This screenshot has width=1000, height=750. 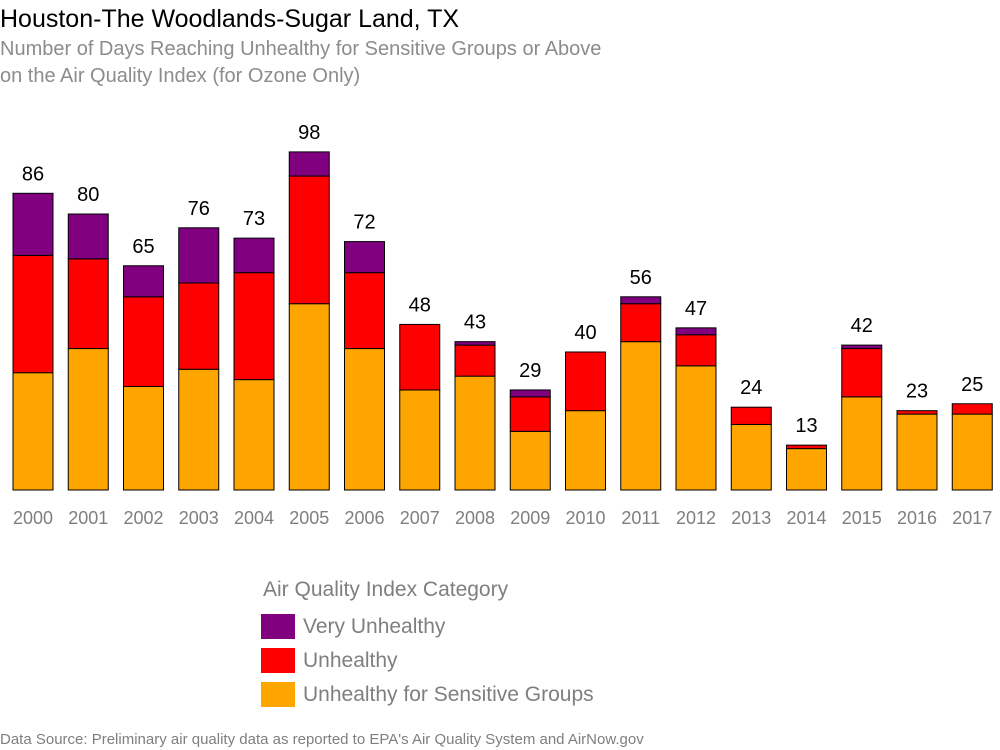 I want to click on x-tick-label-2012: 2012, so click(x=696, y=518).